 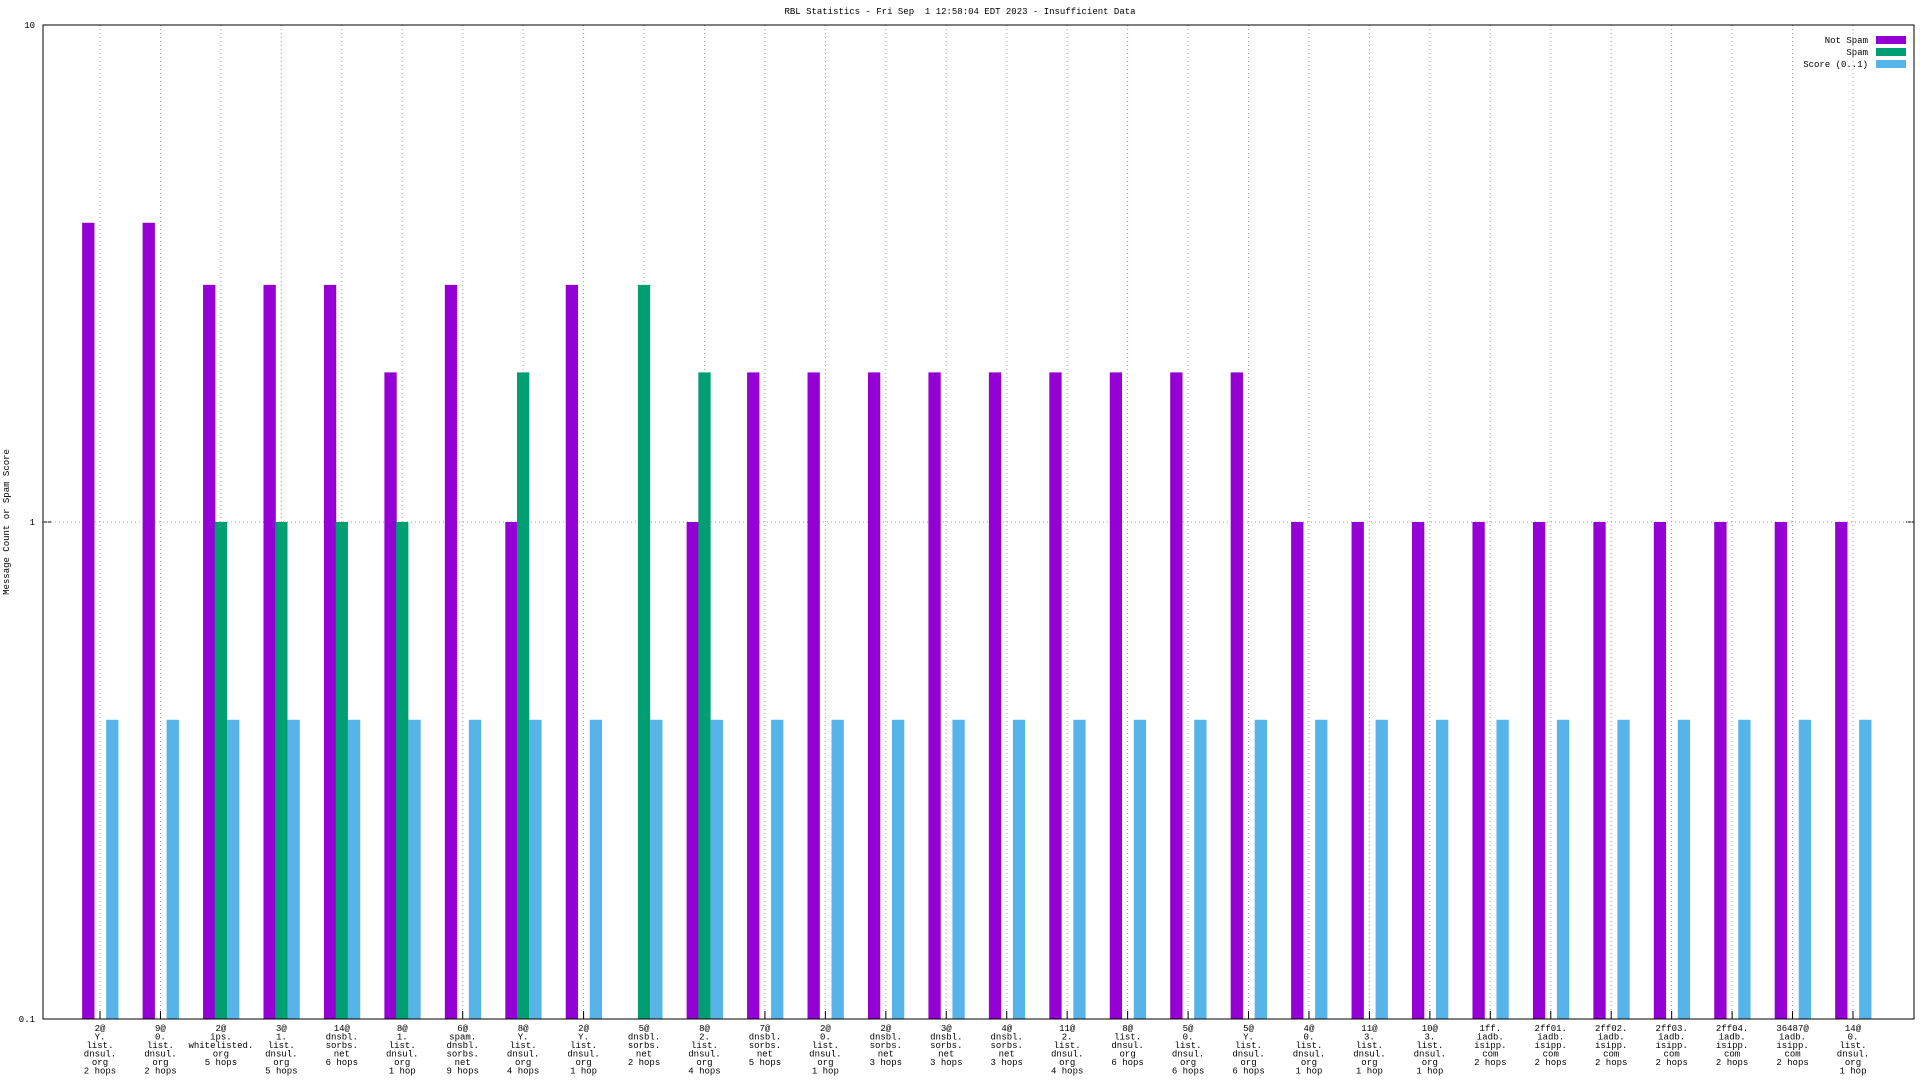 I want to click on x-tick-label-line: net, so click(x=765, y=1055).